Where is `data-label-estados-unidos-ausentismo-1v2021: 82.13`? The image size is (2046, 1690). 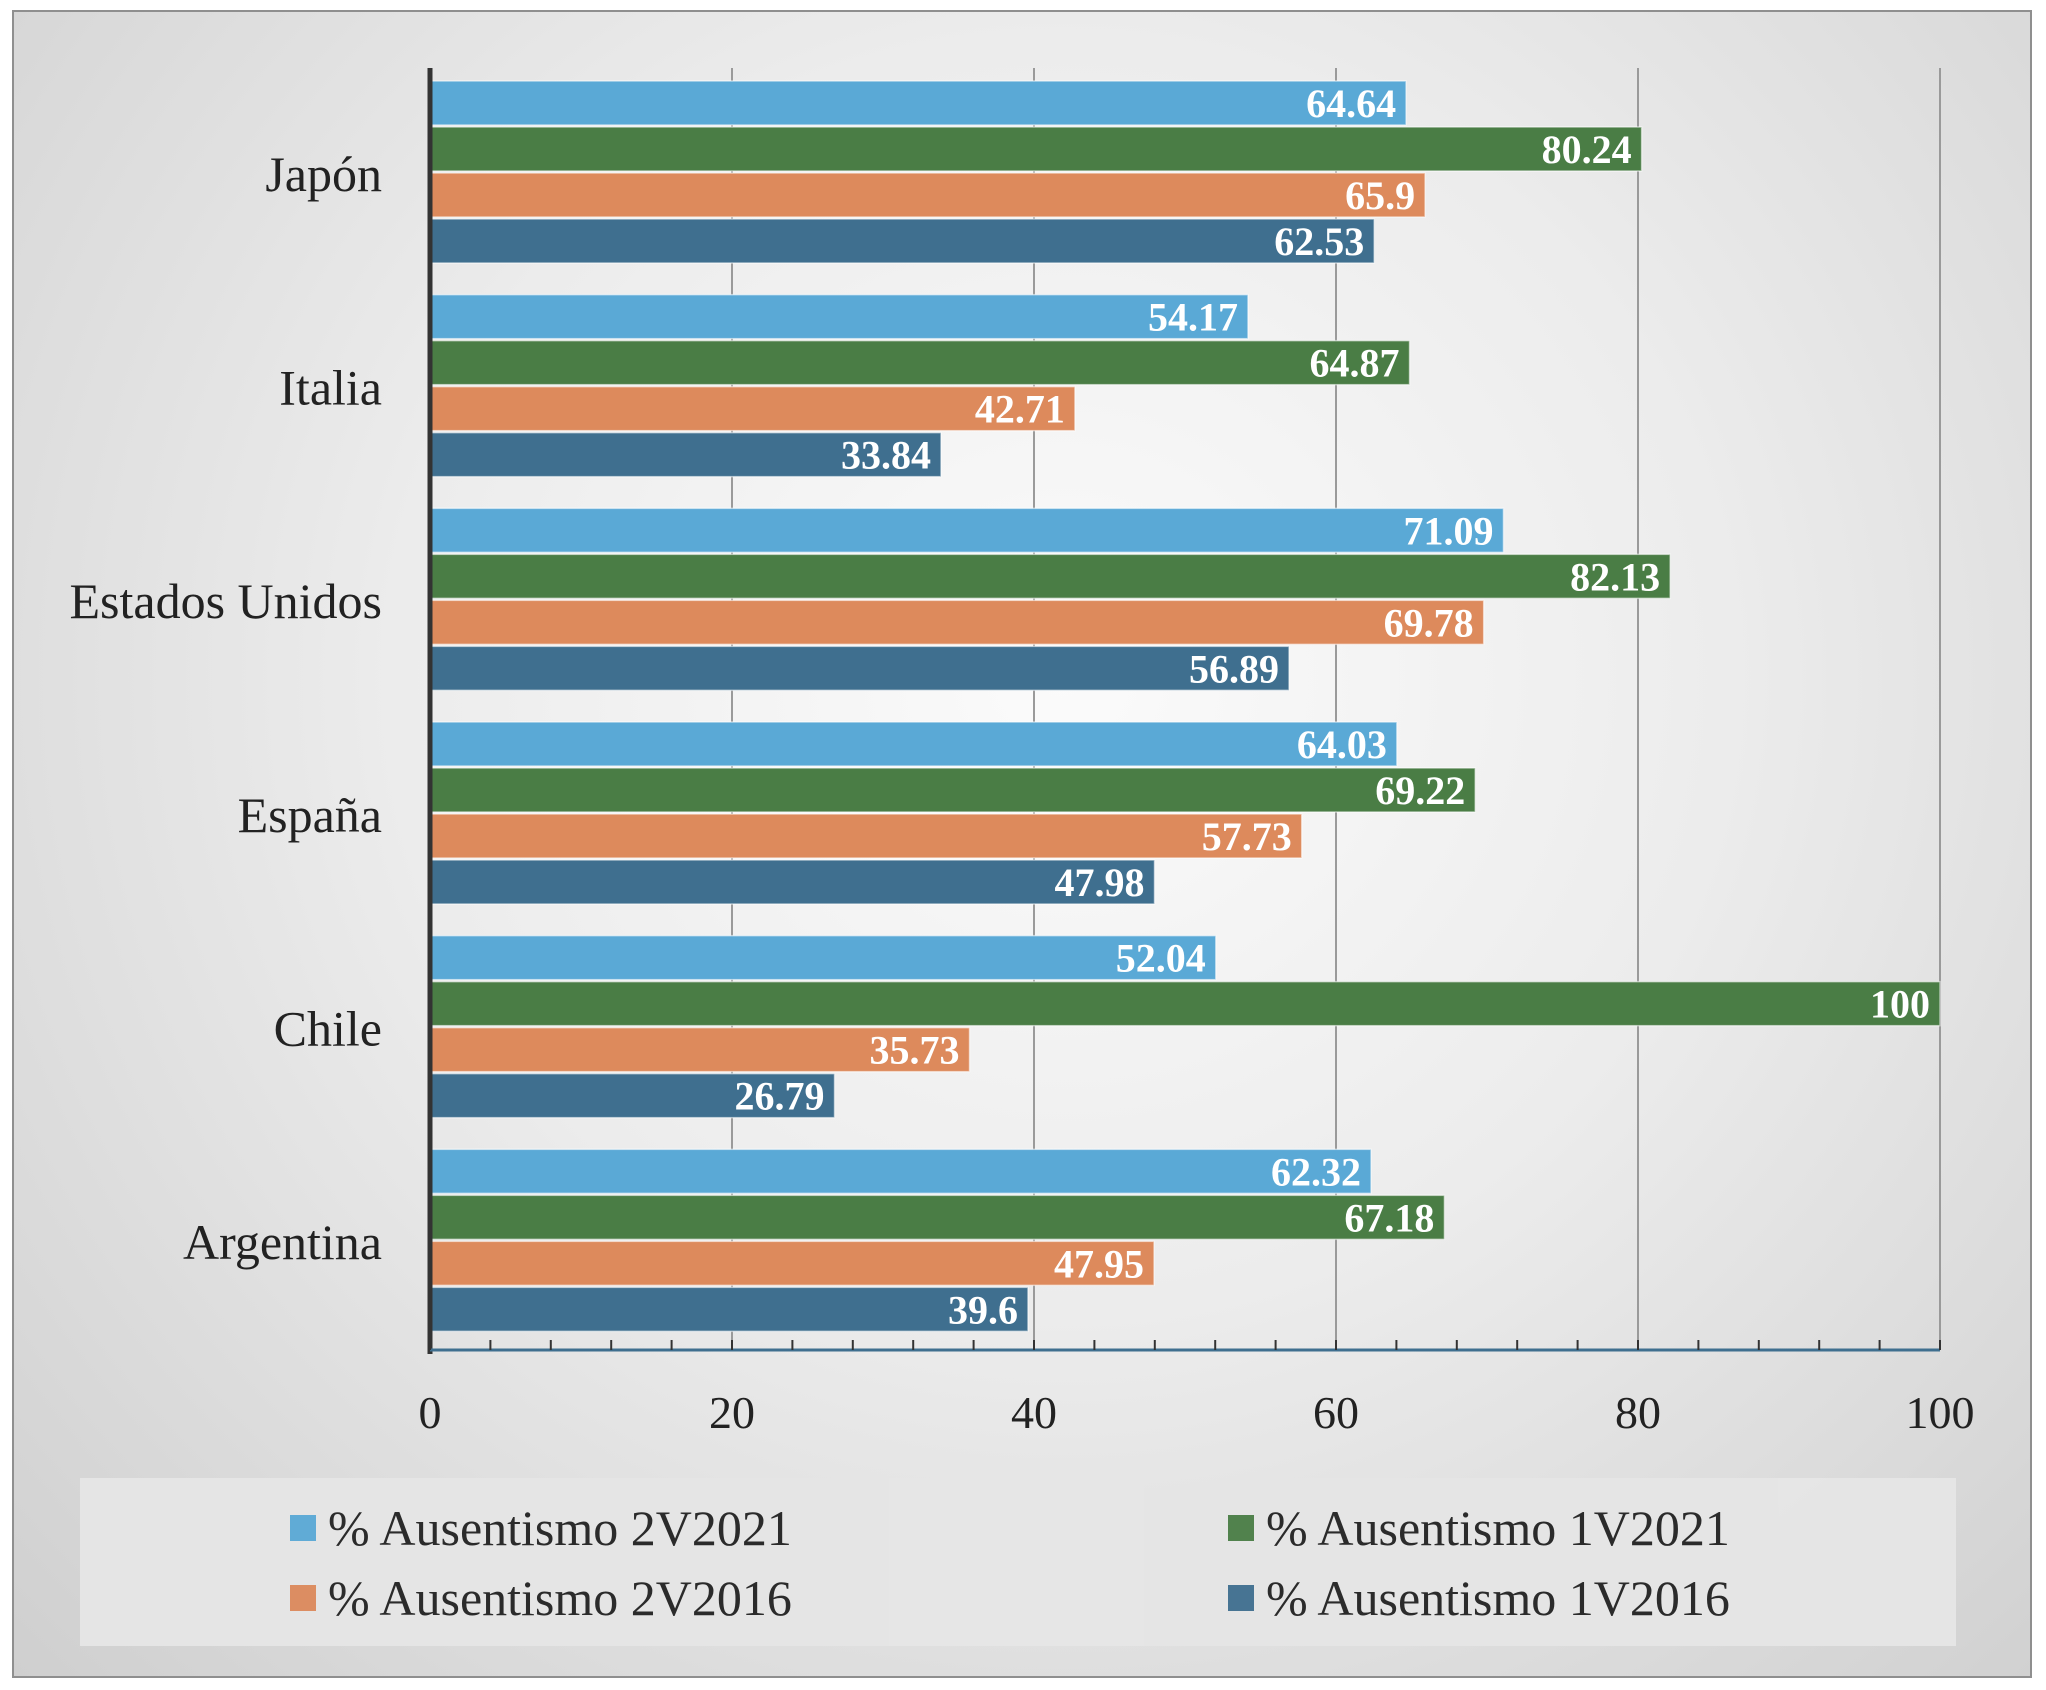
data-label-estados-unidos-ausentismo-1v2021: 82.13 is located at coordinates (1615, 576).